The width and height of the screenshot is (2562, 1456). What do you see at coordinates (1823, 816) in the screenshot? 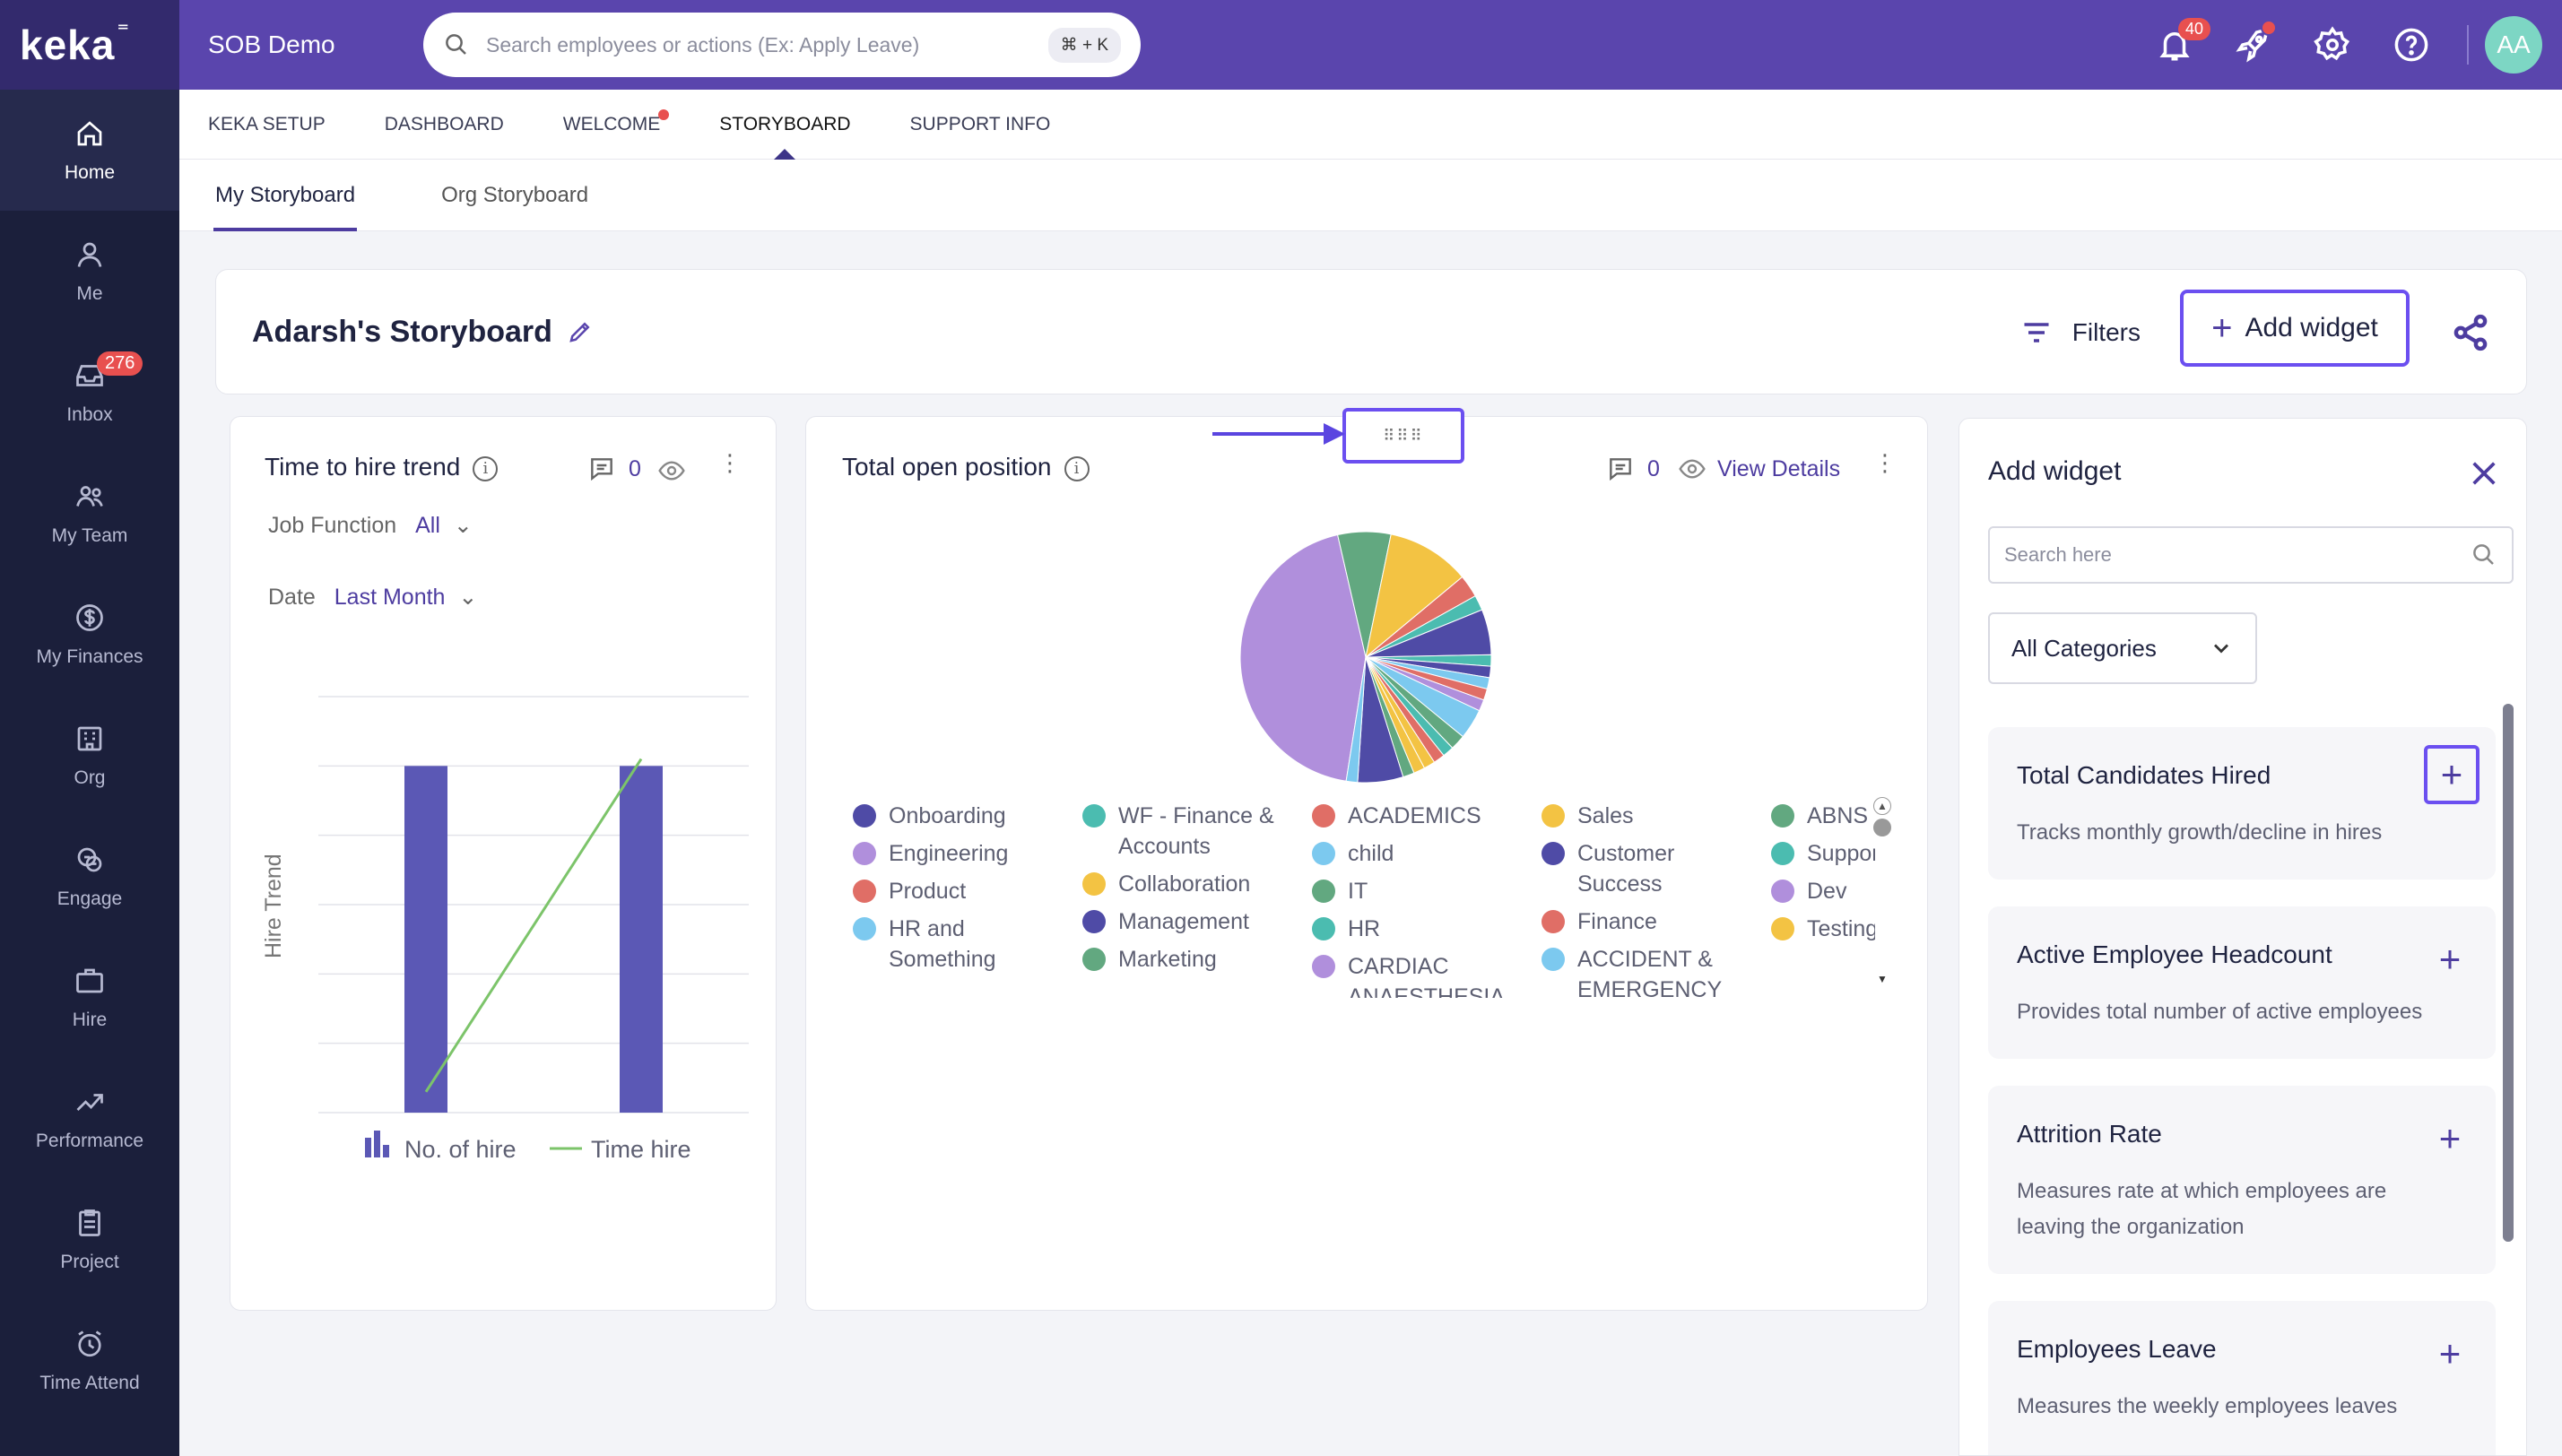
I see `legend-item: ABNS` at bounding box center [1823, 816].